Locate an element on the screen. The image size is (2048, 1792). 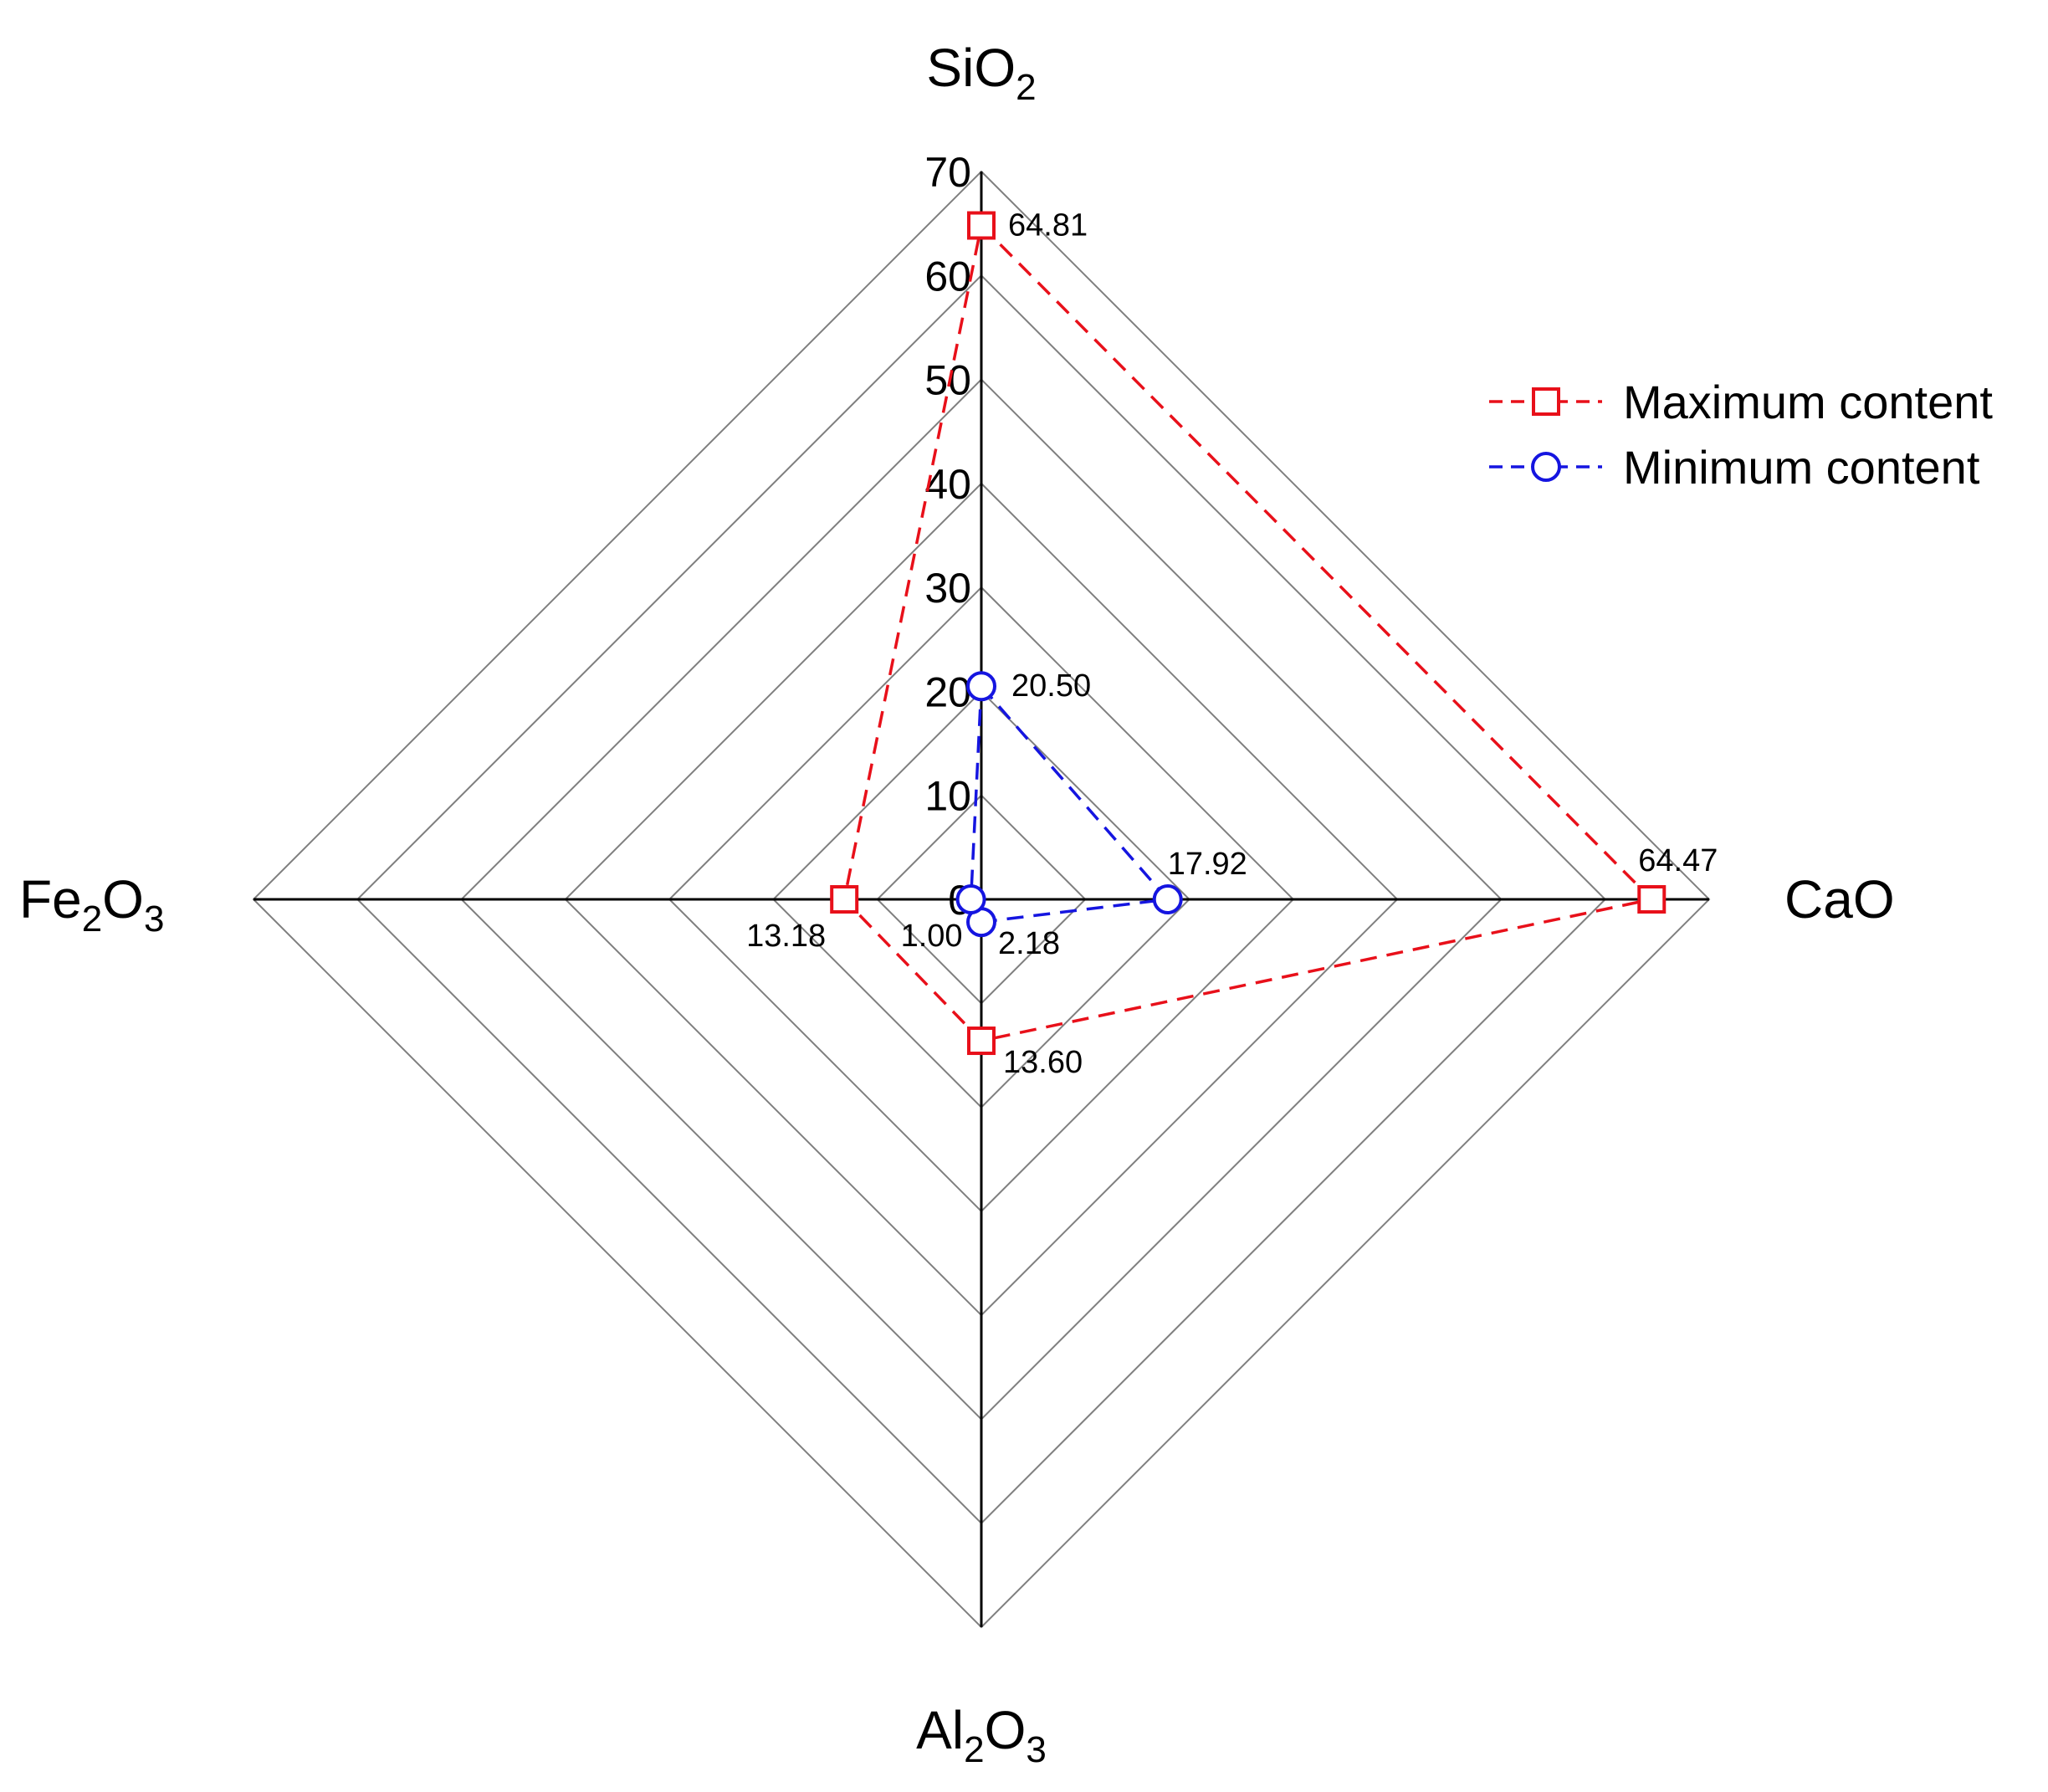
data-label: 2.18 is located at coordinates (1029, 943).